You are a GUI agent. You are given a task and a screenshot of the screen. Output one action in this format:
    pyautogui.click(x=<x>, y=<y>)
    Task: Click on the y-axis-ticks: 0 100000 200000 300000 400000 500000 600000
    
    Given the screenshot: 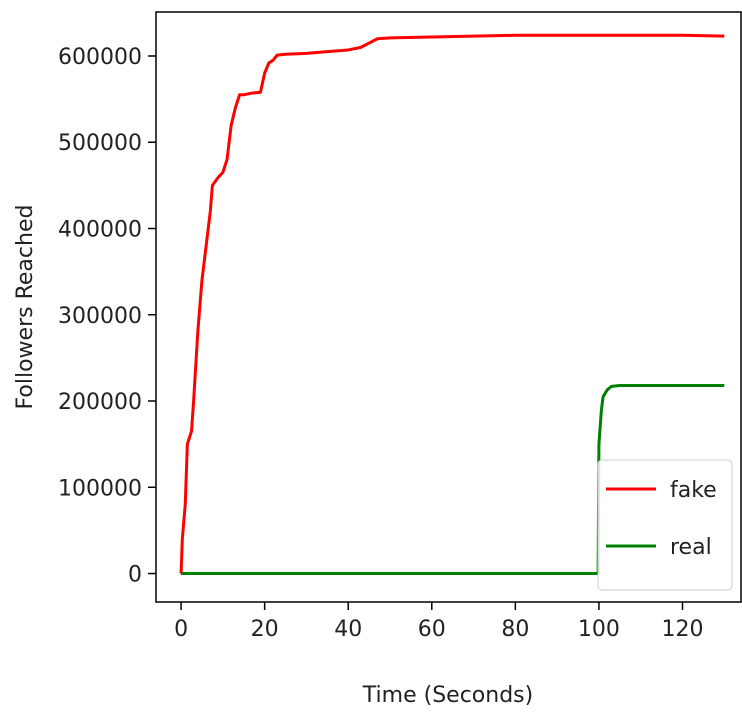 What is the action you would take?
    pyautogui.click(x=107, y=316)
    